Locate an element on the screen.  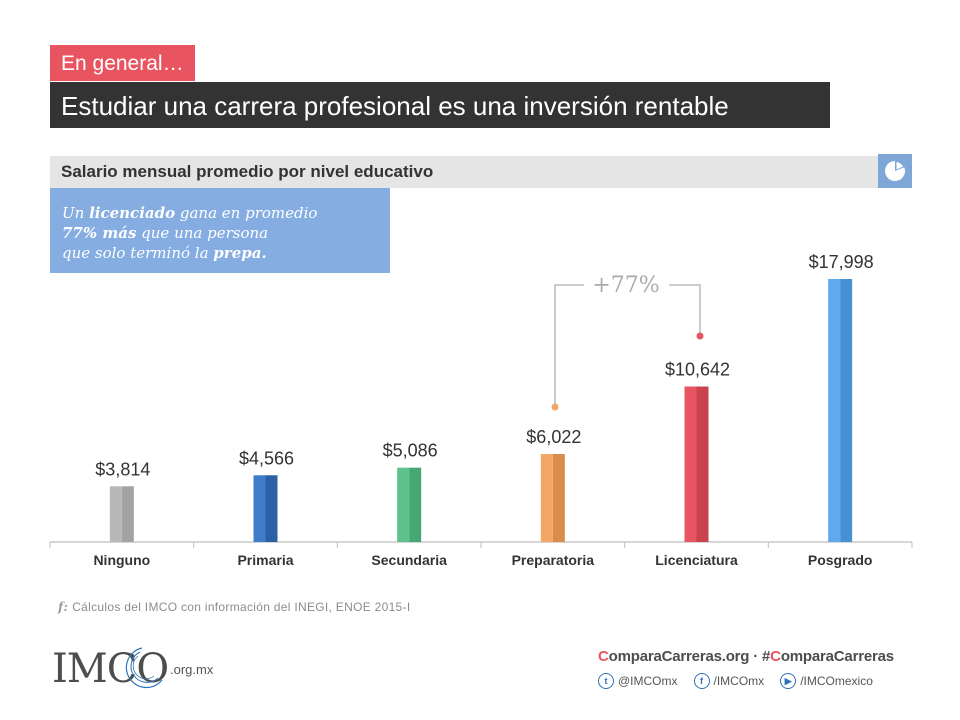
note-bold-3: prepa. is located at coordinates (240, 253).